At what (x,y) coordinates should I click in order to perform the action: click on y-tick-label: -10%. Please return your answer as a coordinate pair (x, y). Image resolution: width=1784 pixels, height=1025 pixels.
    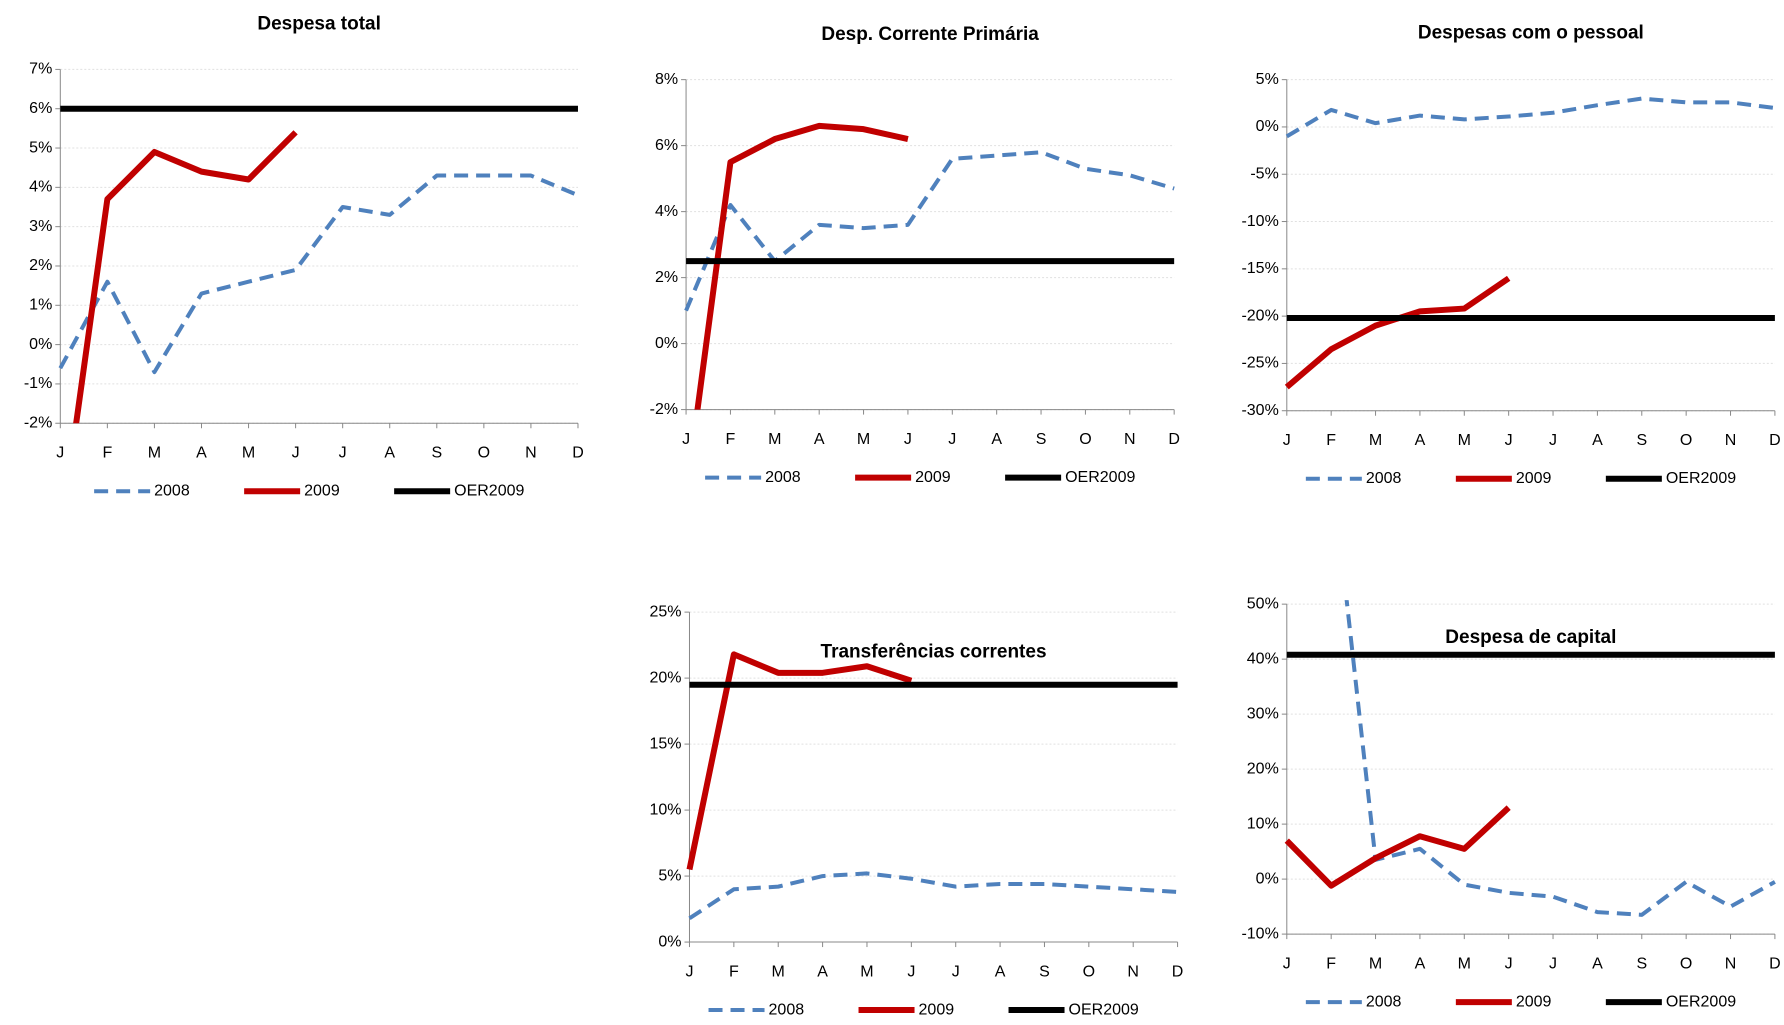
    Looking at the image, I should click on (1259, 933).